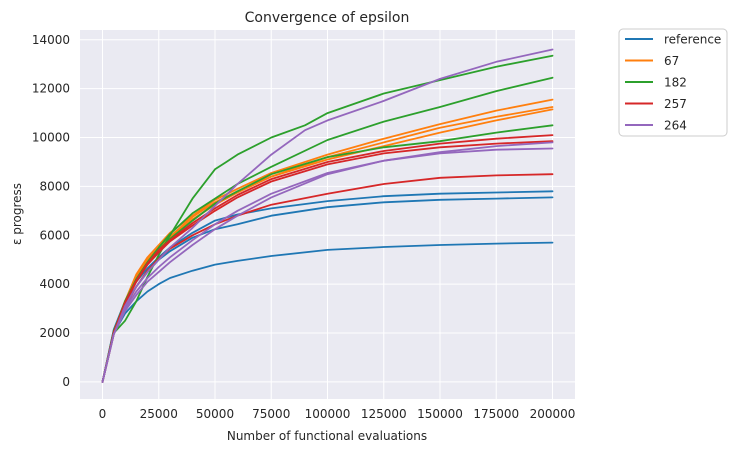 The height and width of the screenshot is (453, 738). I want to click on x-tick-label: 75000, so click(271, 414).